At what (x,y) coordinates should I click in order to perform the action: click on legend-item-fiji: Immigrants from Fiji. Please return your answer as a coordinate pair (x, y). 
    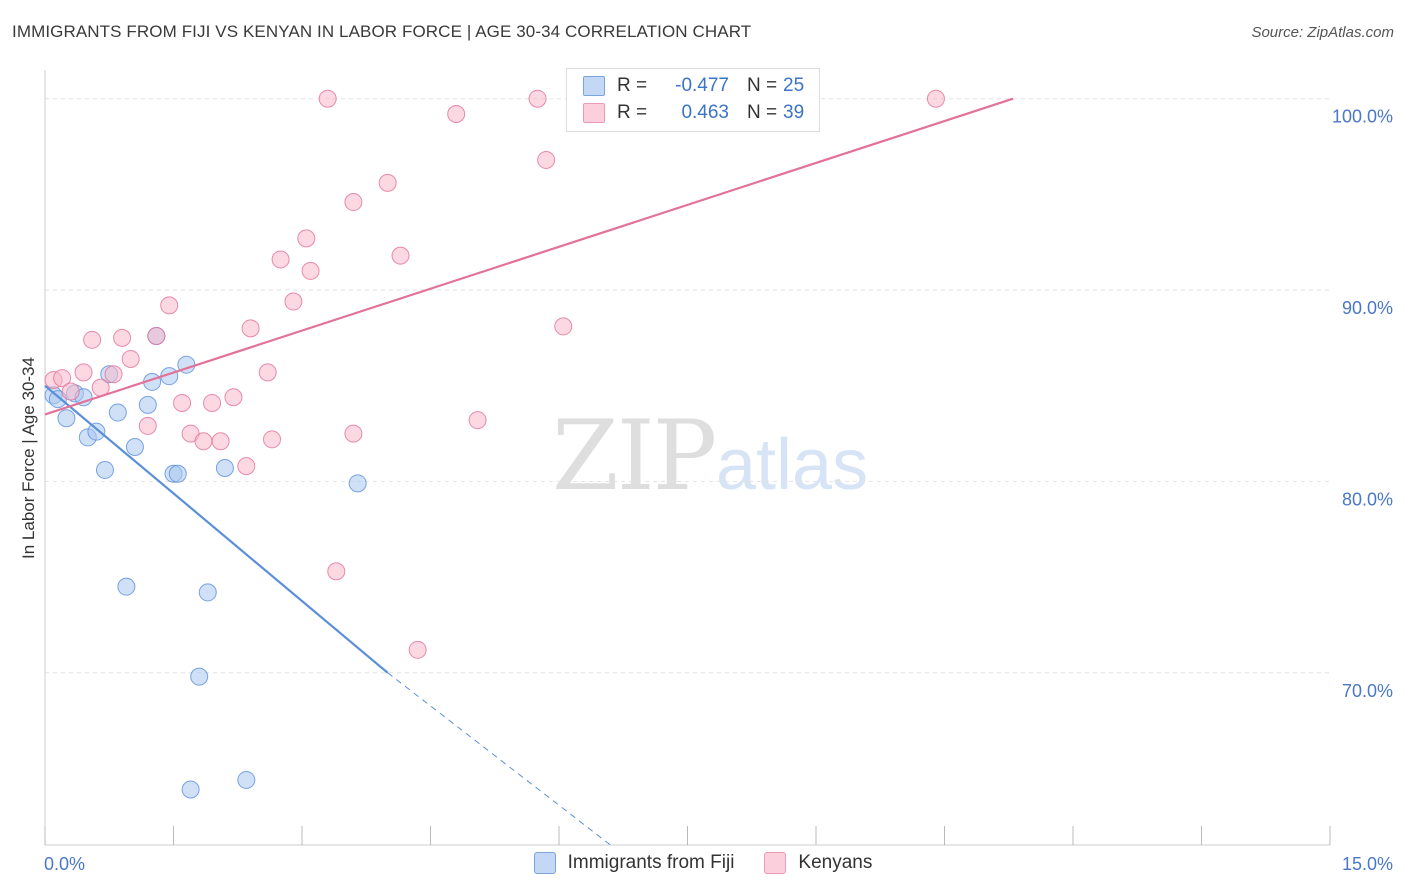
    Looking at the image, I should click on (634, 863).